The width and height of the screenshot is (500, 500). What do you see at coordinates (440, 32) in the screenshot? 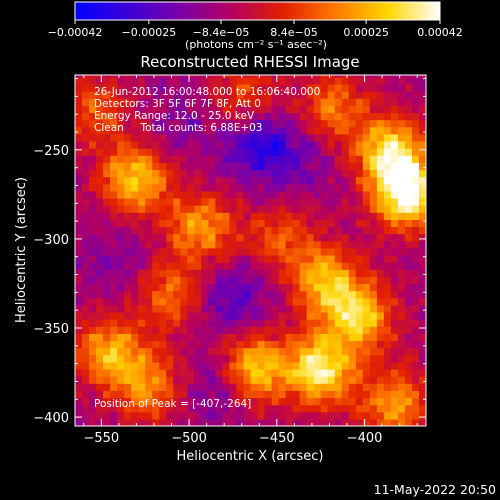
I see `colorbar-tick-label: 0.00042` at bounding box center [440, 32].